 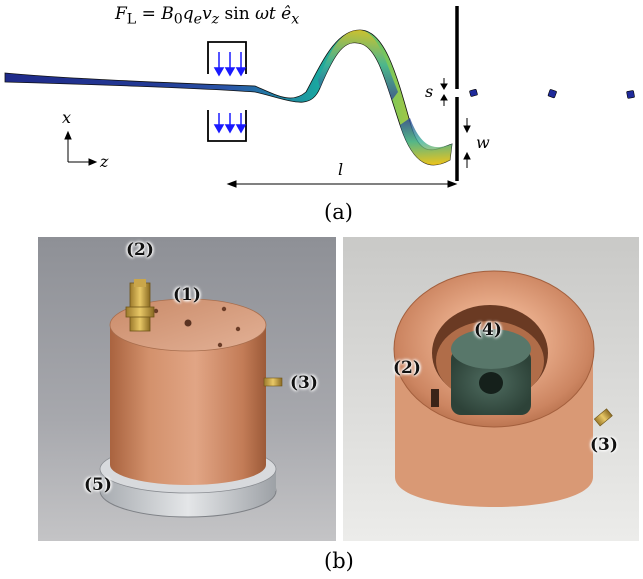 I want to click on axis-z-label: z, so click(x=104, y=161).